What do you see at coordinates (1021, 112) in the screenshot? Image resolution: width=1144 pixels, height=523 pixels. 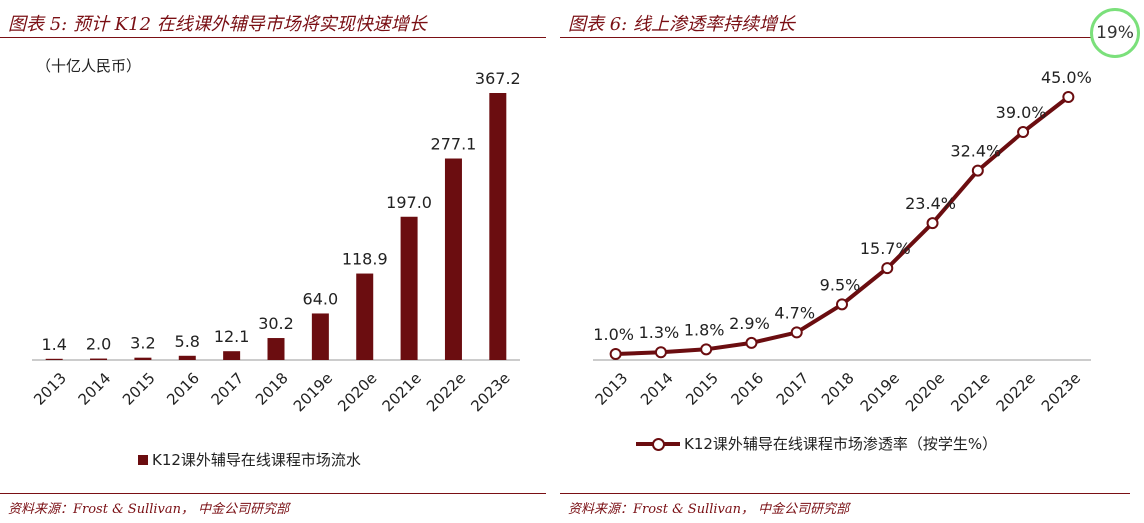 I see `point-value-label: 39.0%` at bounding box center [1021, 112].